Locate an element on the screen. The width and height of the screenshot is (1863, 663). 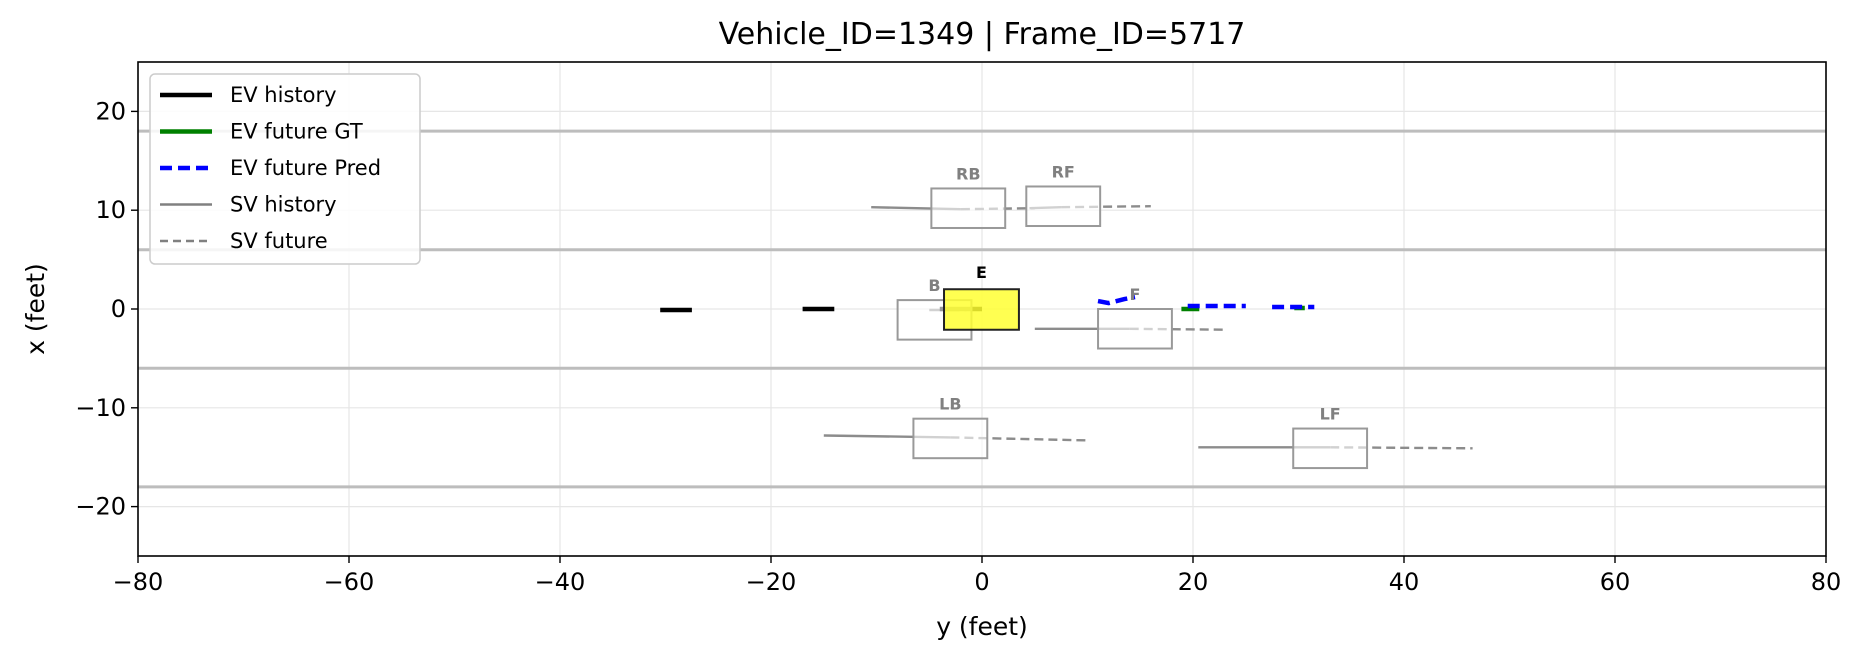
sv-box-f is located at coordinates (1135, 329).